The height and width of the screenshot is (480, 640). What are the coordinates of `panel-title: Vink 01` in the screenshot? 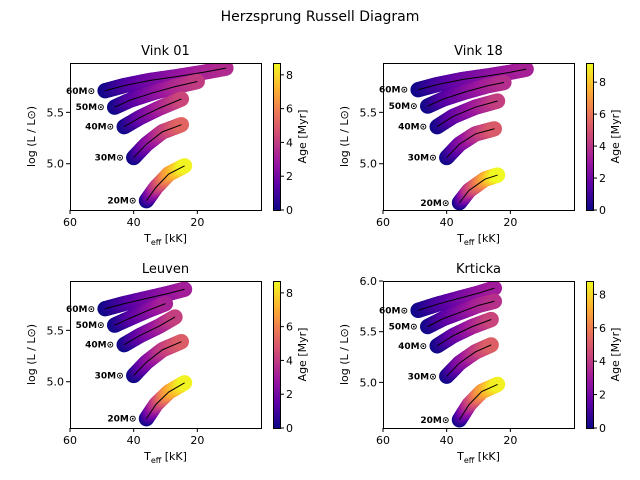 It's located at (165, 51).